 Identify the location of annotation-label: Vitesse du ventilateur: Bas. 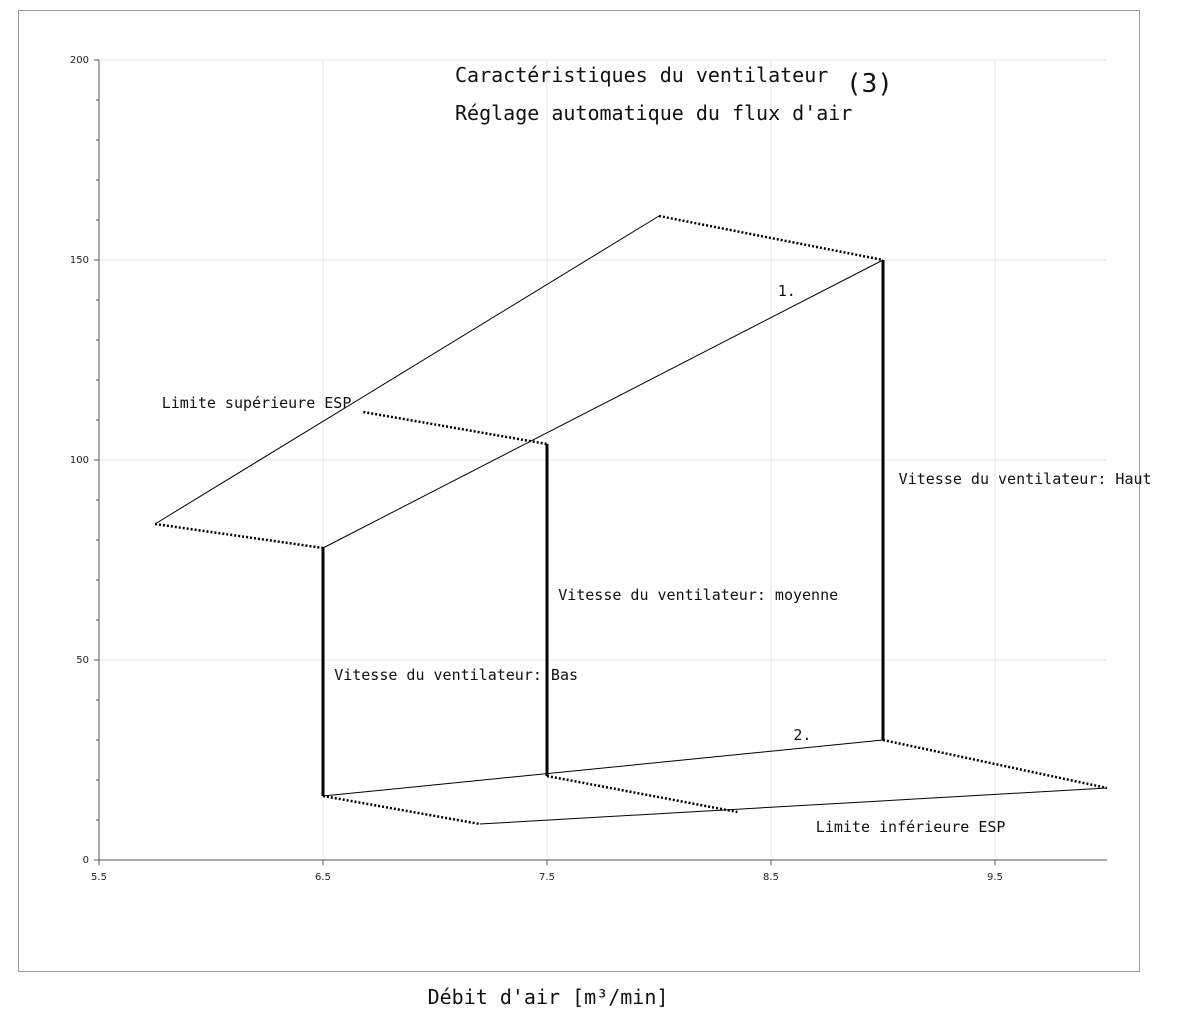
(456, 675).